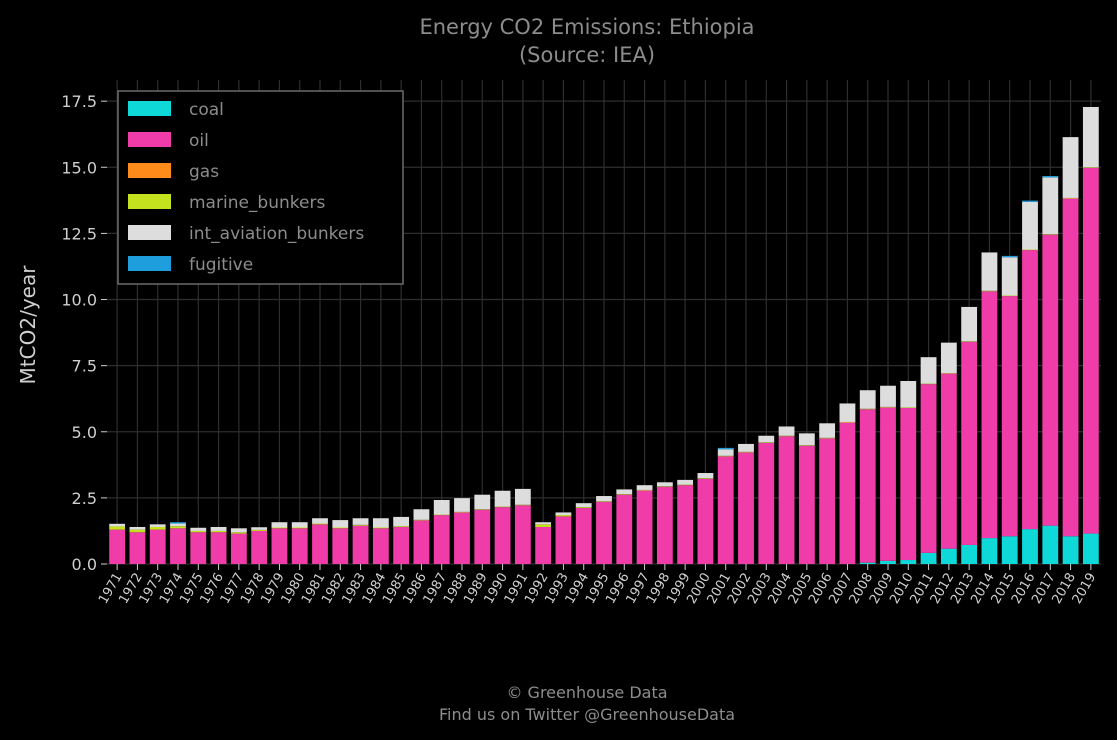 The image size is (1117, 740). Describe the element at coordinates (644, 487) in the screenshot. I see `bar-segment-int_aviation_bunkers-1997` at that location.